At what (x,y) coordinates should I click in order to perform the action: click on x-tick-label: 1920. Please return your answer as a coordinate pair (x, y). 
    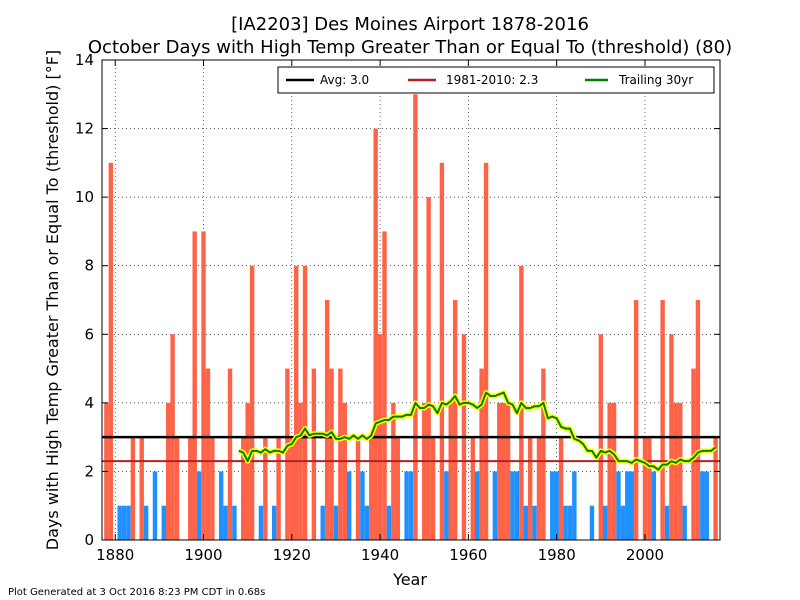
    Looking at the image, I should click on (292, 555).